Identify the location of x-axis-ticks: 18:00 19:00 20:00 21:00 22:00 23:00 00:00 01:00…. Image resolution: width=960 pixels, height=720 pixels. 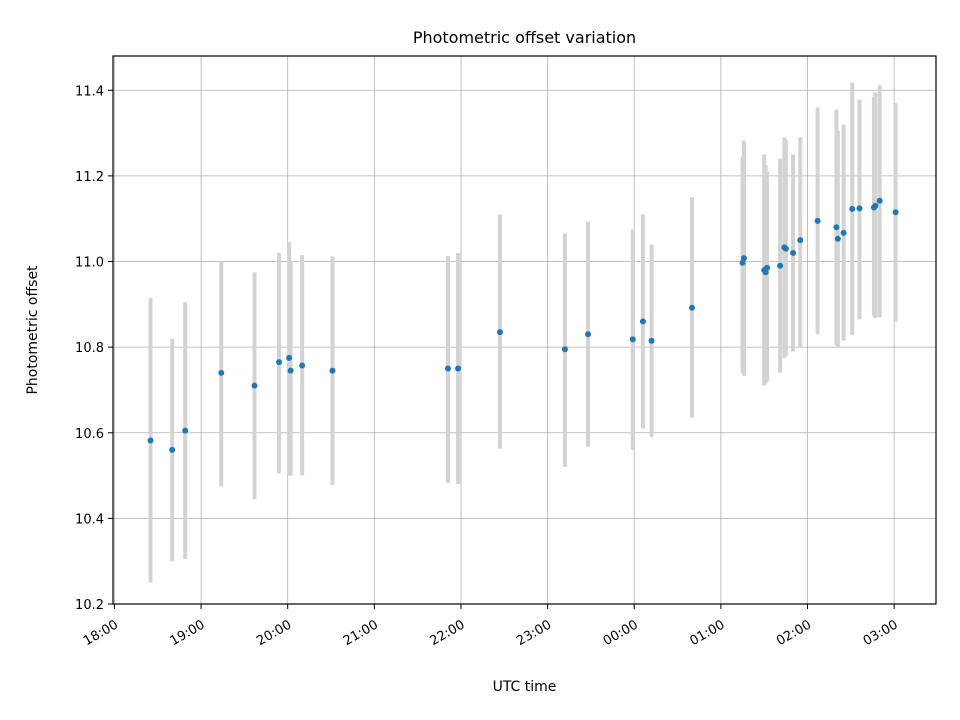
(491, 626).